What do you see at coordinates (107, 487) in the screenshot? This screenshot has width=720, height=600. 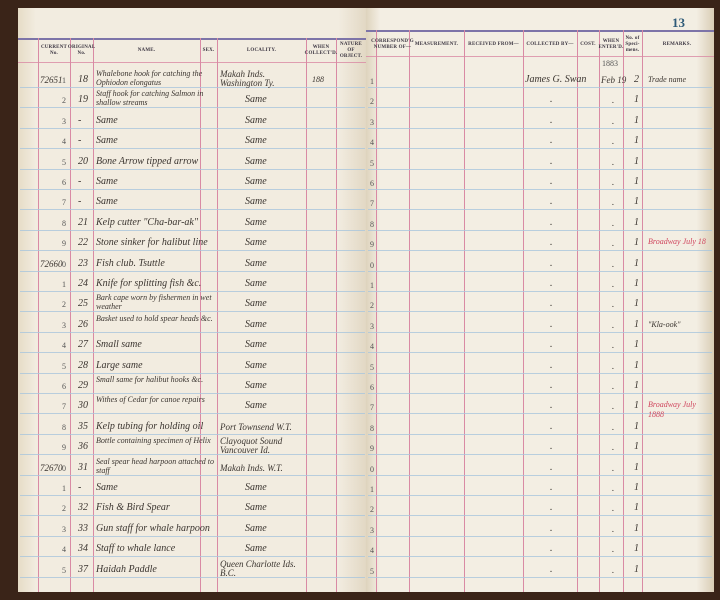 I see `specimen-name: Same` at bounding box center [107, 487].